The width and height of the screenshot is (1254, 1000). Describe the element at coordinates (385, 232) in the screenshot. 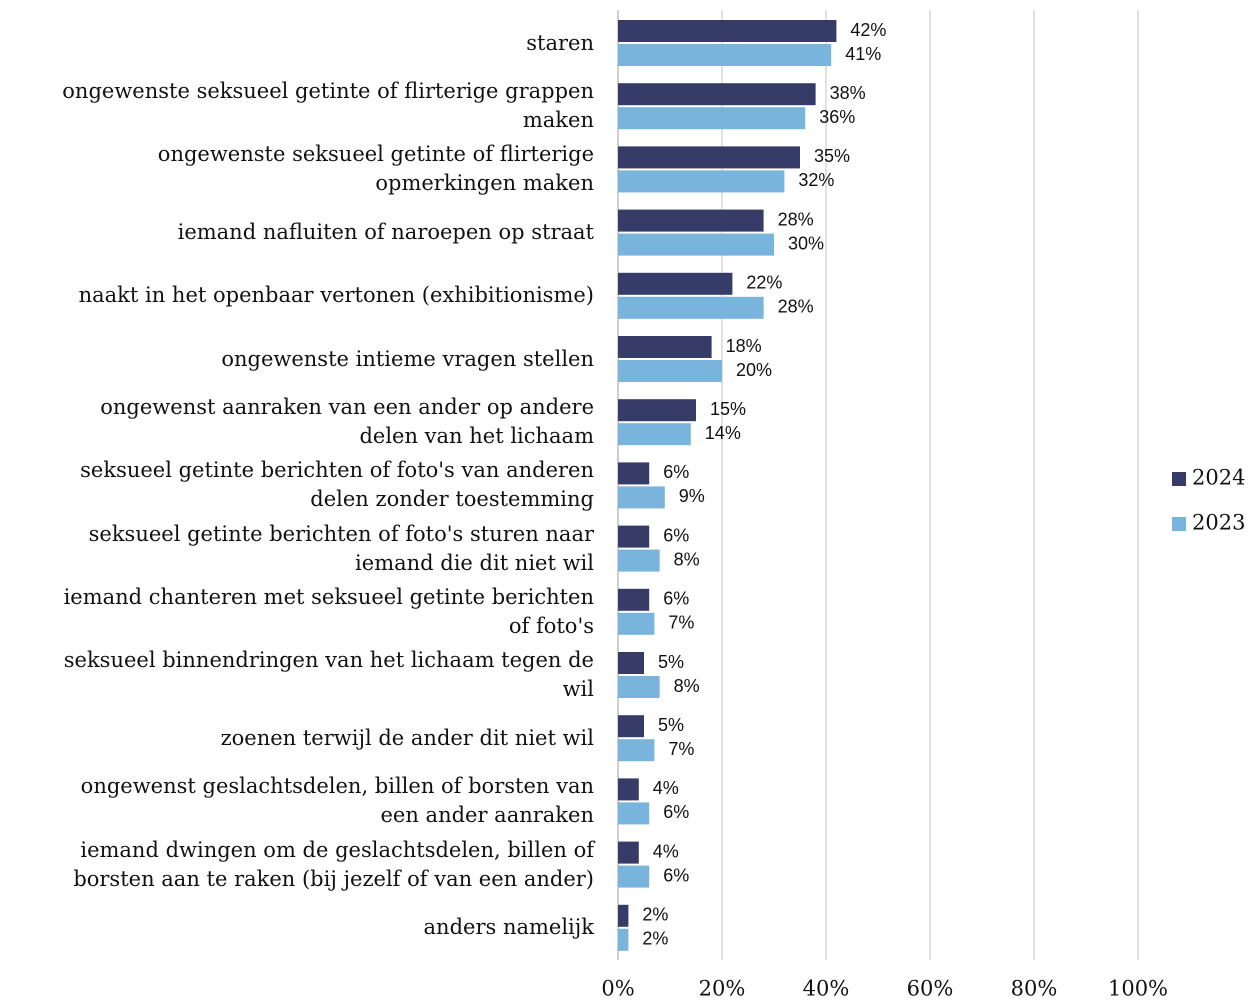

I see `category-label: iemand nafluiten of naroepen op straat` at that location.